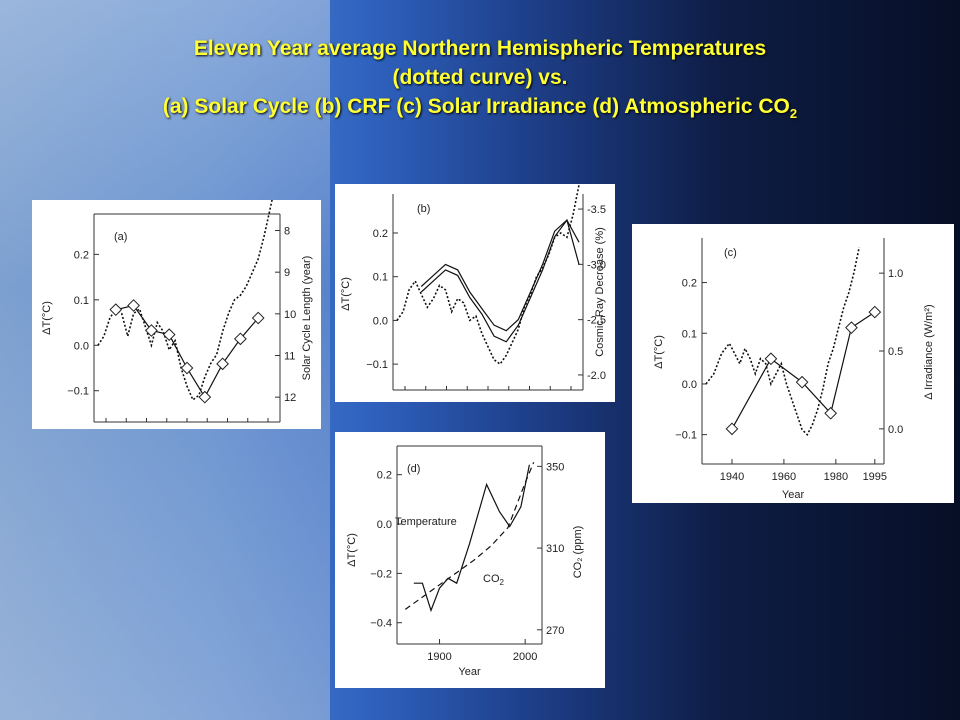 This screenshot has height=720, width=960. What do you see at coordinates (555, 549) in the screenshot?
I see `y2-tick-label: 310` at bounding box center [555, 549].